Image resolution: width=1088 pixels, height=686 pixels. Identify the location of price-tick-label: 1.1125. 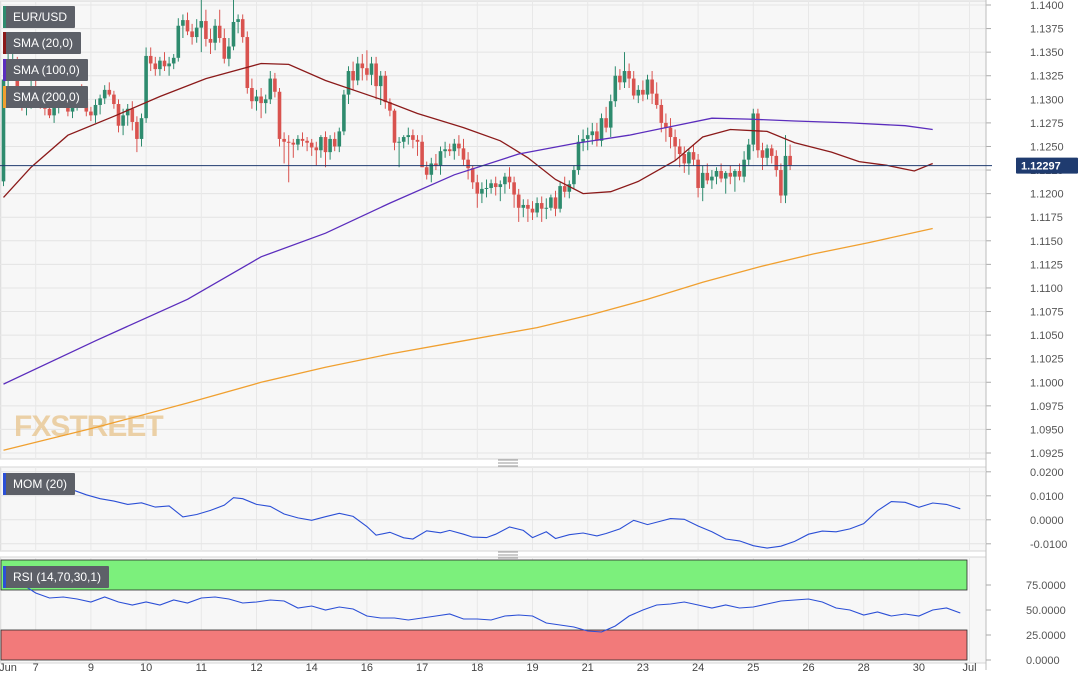
(1046, 265).